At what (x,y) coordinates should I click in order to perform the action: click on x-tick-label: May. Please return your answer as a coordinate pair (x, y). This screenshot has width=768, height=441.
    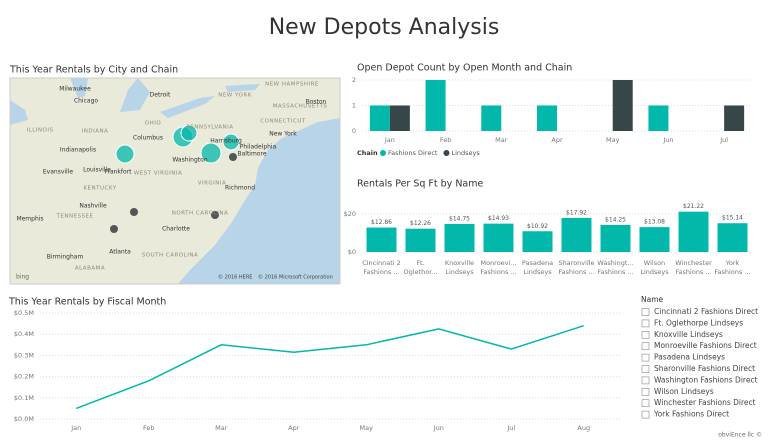
    Looking at the image, I should click on (367, 428).